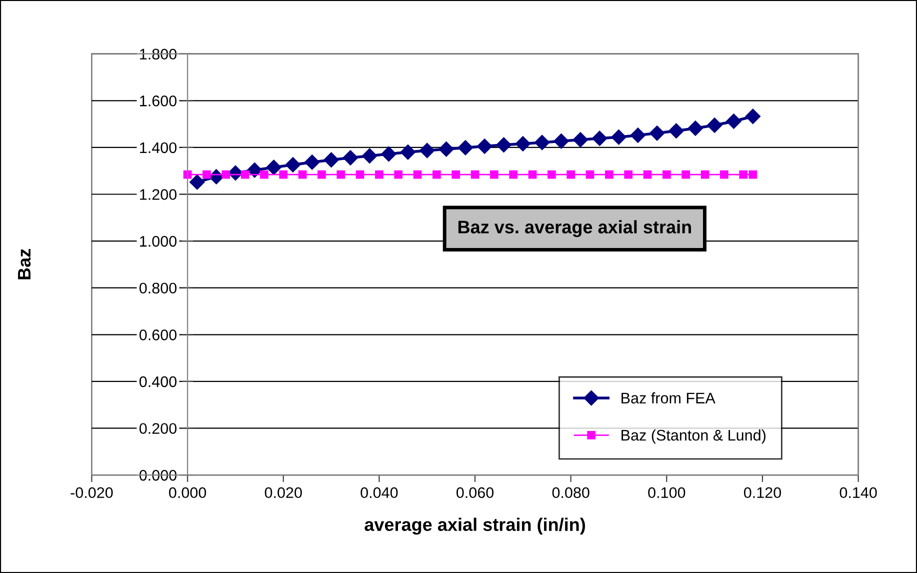 This screenshot has width=917, height=573. Describe the element at coordinates (574, 229) in the screenshot. I see `text: Baz vs. average axial strain` at that location.